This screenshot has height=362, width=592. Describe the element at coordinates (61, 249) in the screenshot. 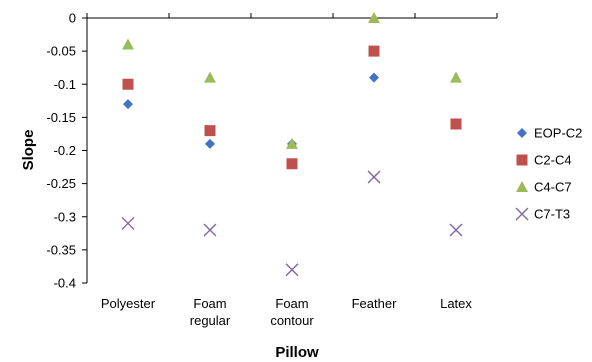

I see `y-tick-label: -0.35` at that location.